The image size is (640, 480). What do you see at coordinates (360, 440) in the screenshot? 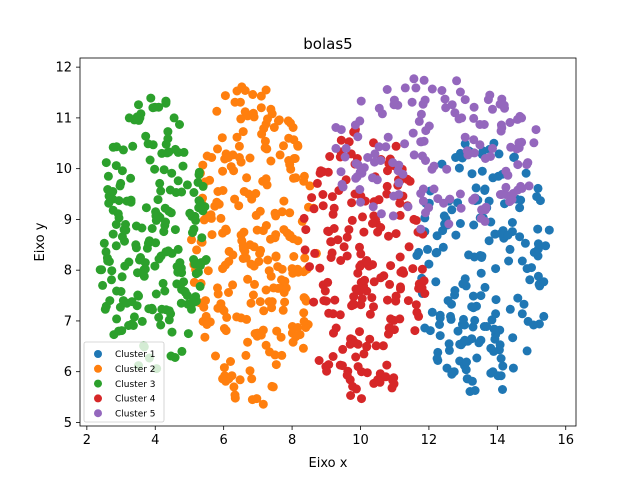
I see `x-tick-label: 10` at bounding box center [360, 440].